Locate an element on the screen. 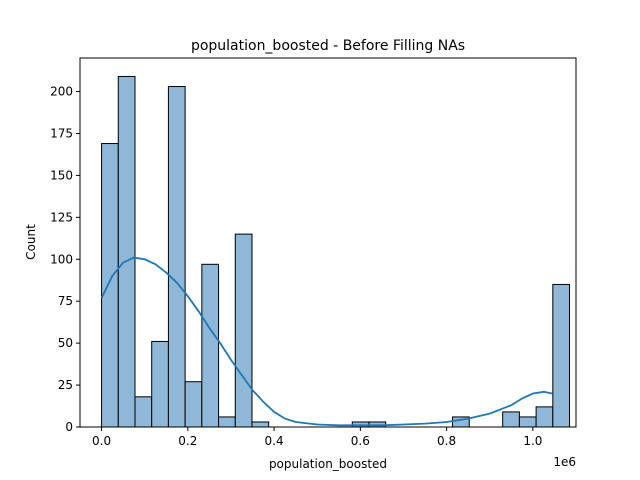 This screenshot has width=640, height=480. x-tick-label: 1.0 is located at coordinates (532, 441).